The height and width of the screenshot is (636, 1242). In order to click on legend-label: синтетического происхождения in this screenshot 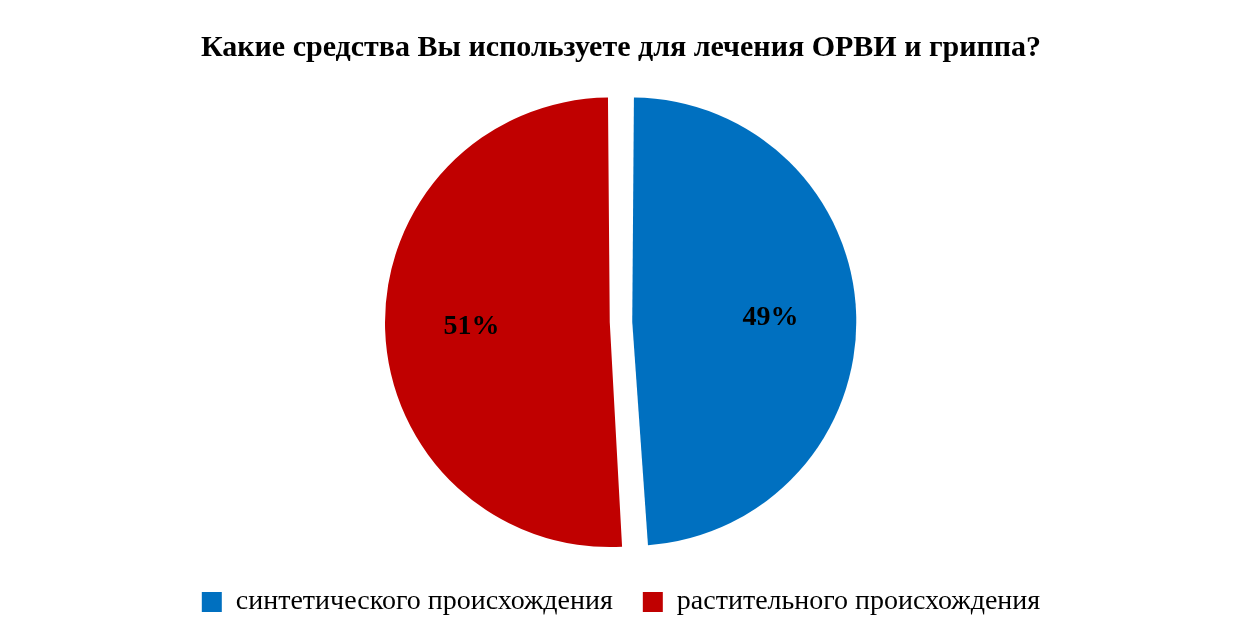, I will do `click(424, 600)`.